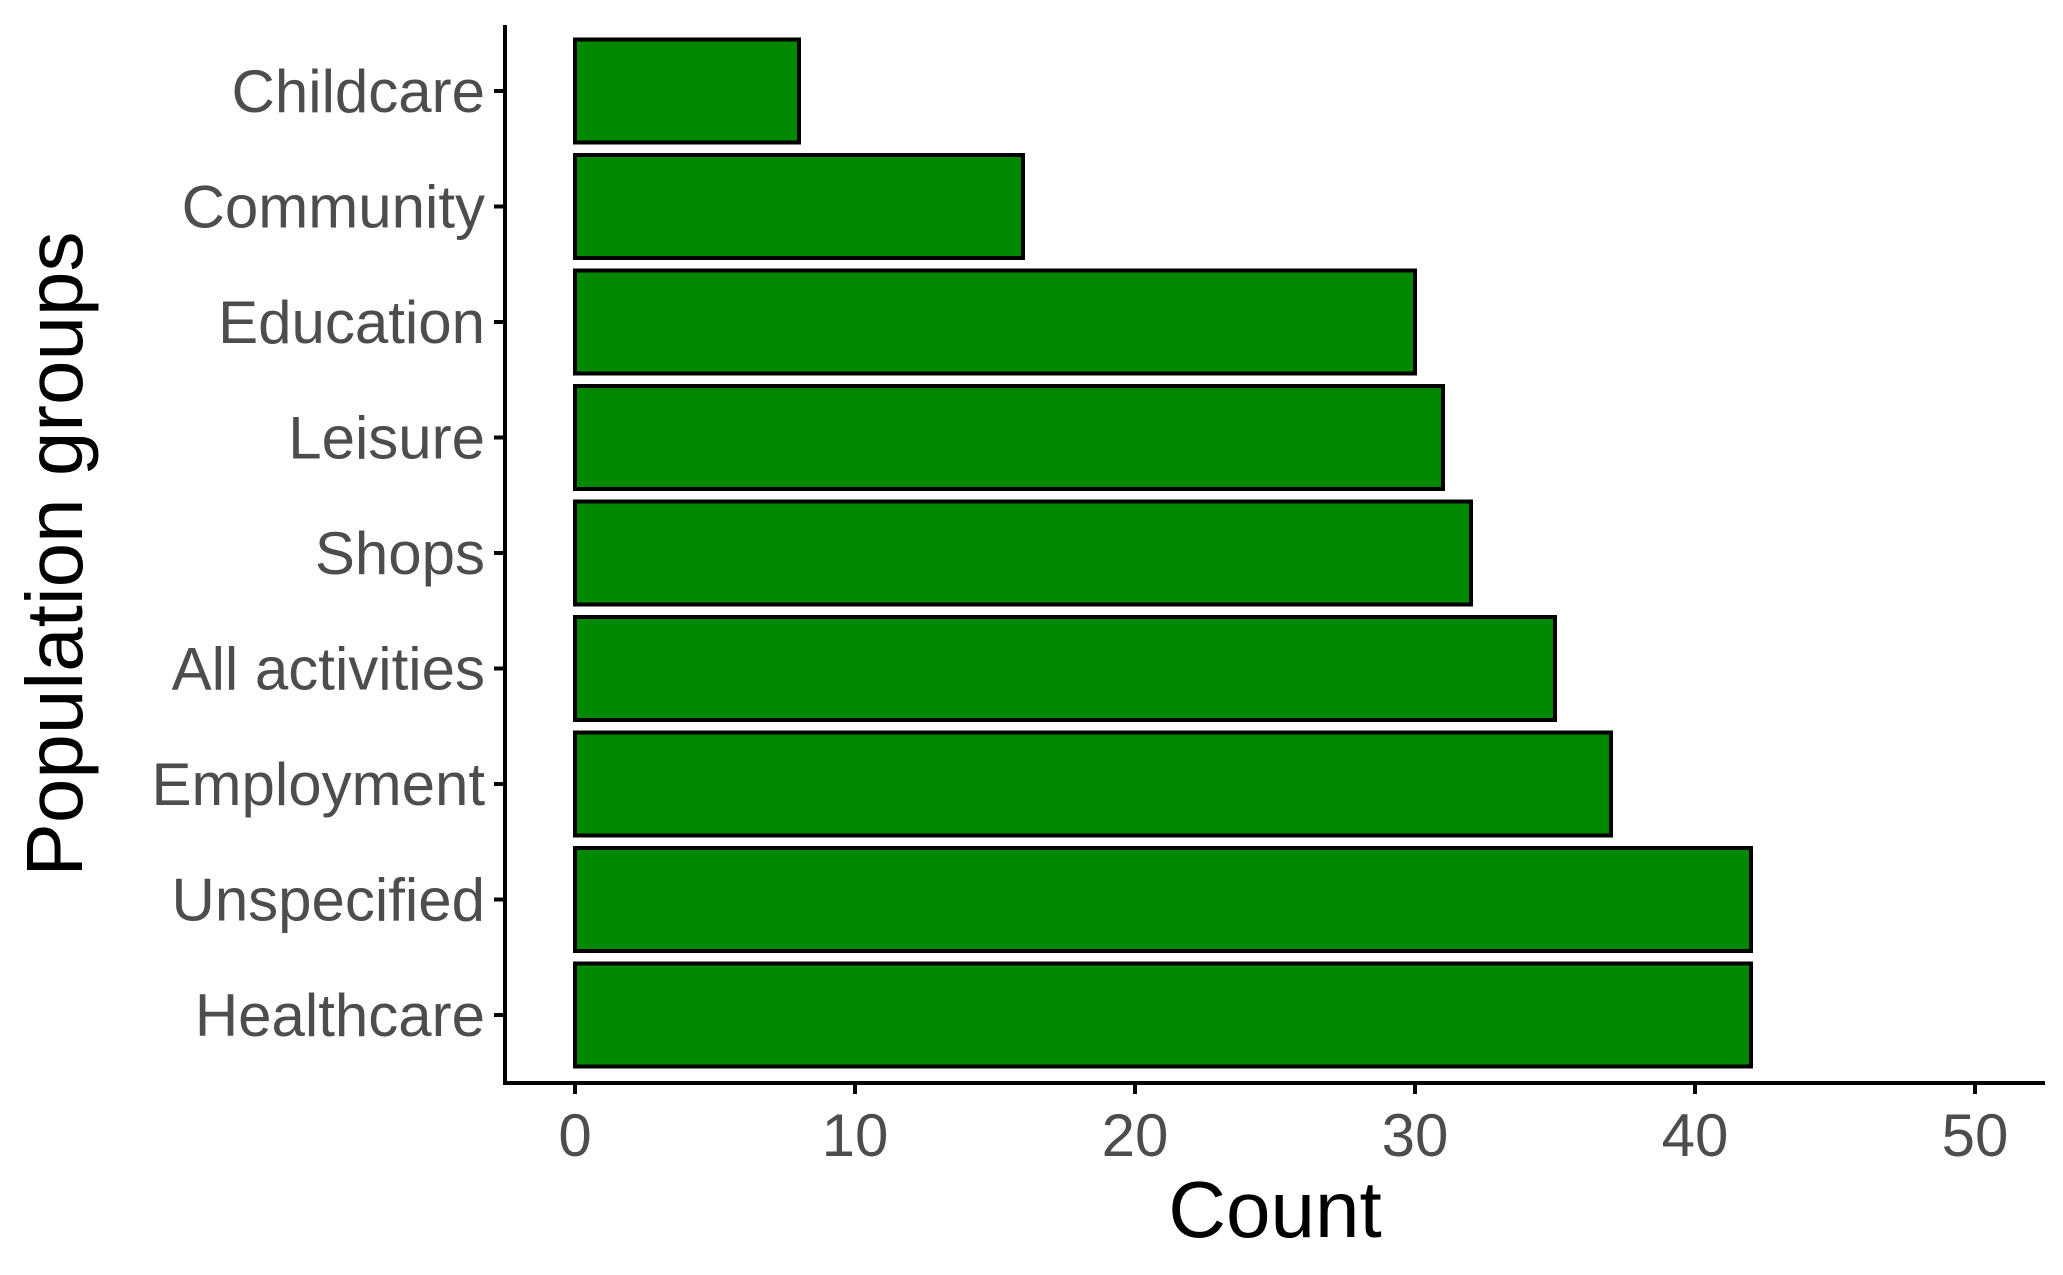 This screenshot has height=1275, width=2063. Describe the element at coordinates (333, 207) in the screenshot. I see `y-tick-label: Community` at that location.